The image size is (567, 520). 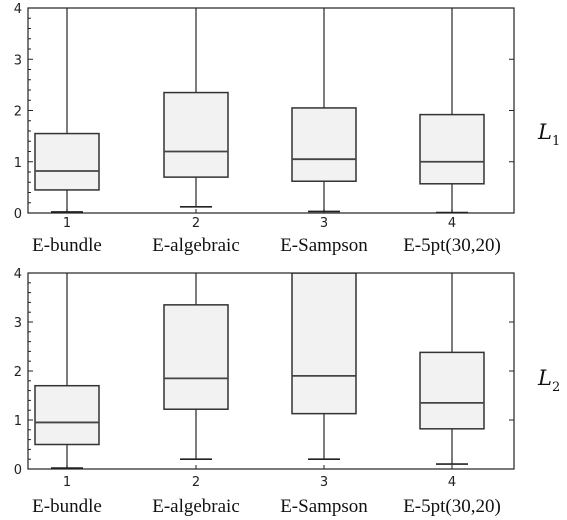 I want to click on panel-label: L2, so click(x=548, y=380).